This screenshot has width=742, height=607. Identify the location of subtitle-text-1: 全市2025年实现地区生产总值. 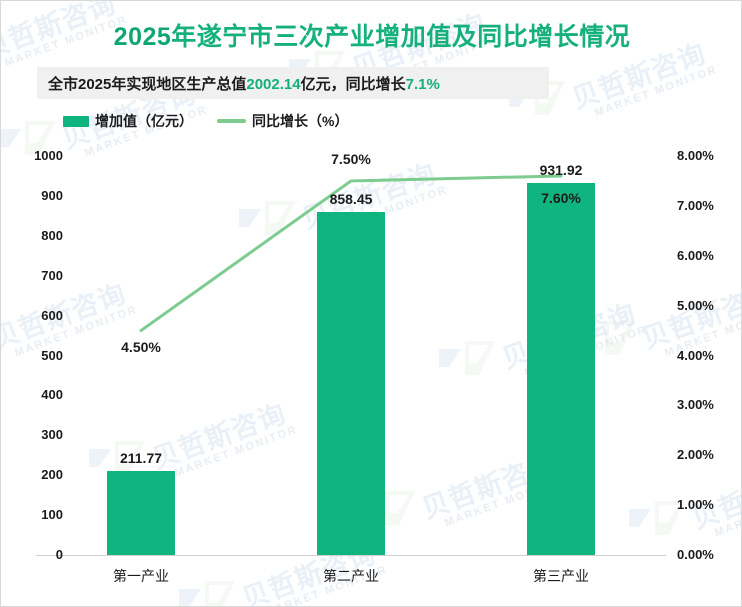
(147, 84).